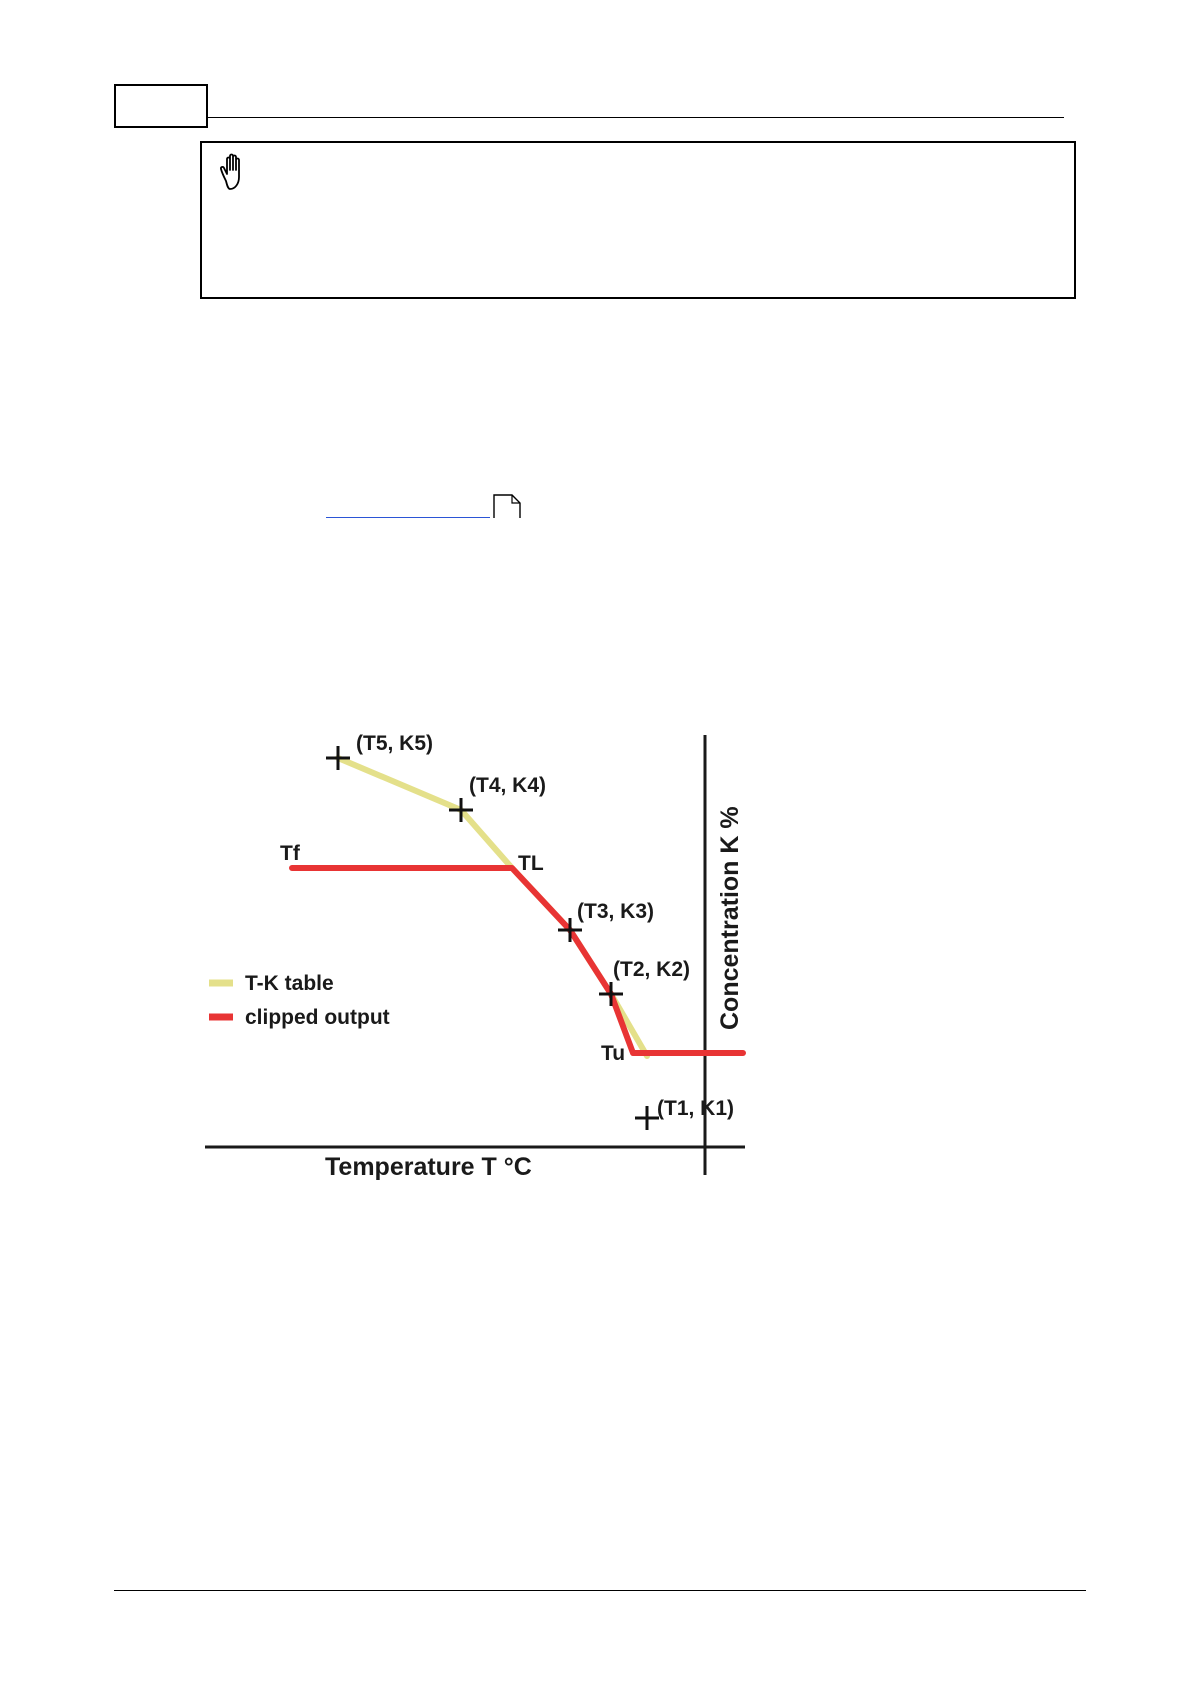 The height and width of the screenshot is (1684, 1190). What do you see at coordinates (394, 743) in the screenshot?
I see `point-label-t5-k5: (T5, K5)` at bounding box center [394, 743].